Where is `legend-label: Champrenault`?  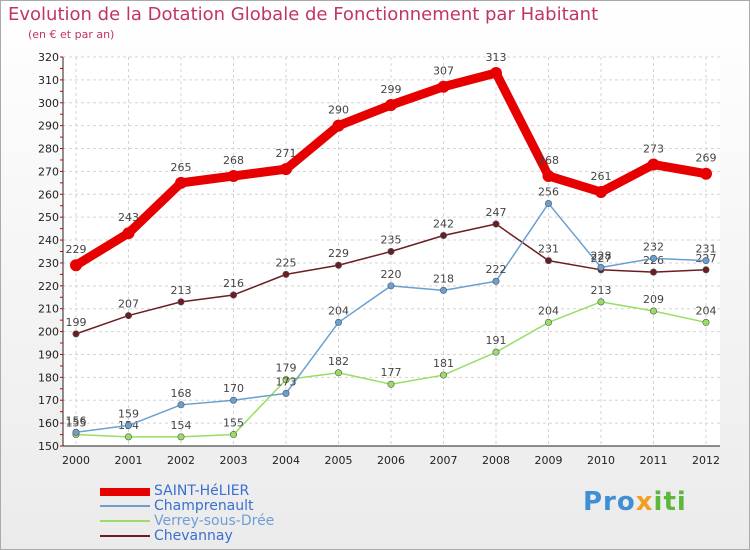
legend-label: Champrenault is located at coordinates (204, 506).